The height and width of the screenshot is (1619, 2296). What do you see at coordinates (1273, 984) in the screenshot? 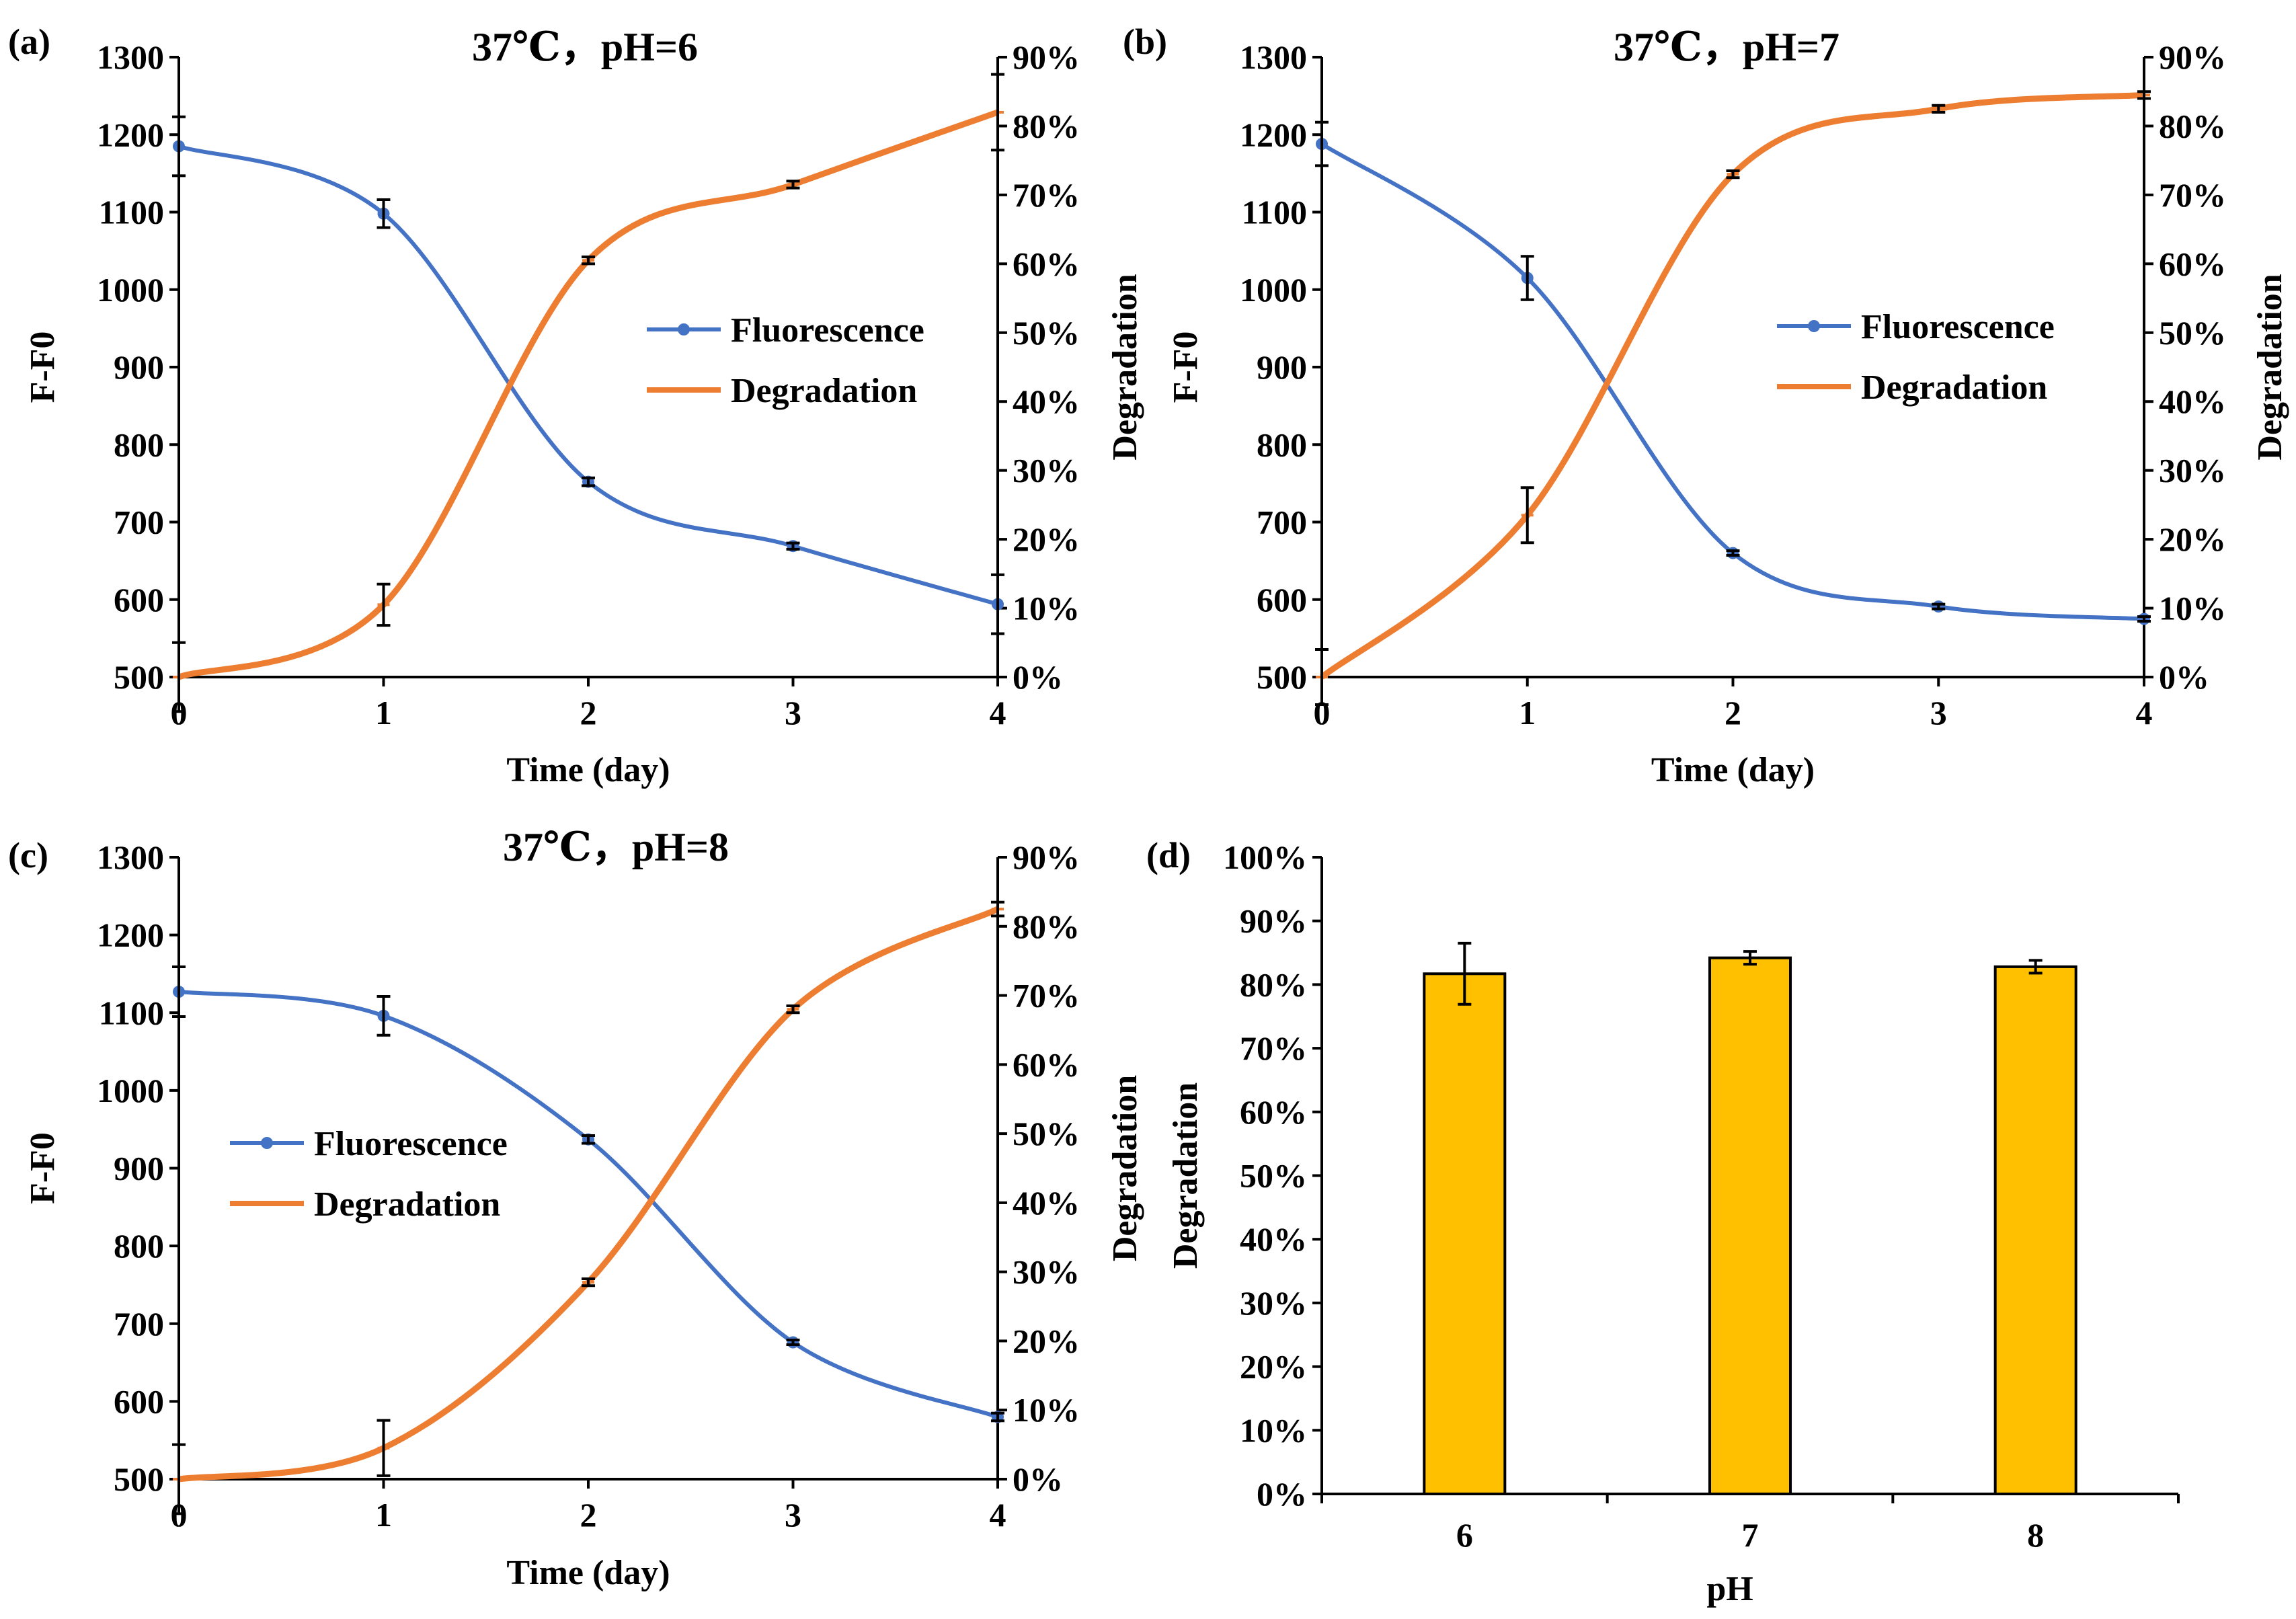
I see `y-tick-label: 80%` at bounding box center [1273, 984].